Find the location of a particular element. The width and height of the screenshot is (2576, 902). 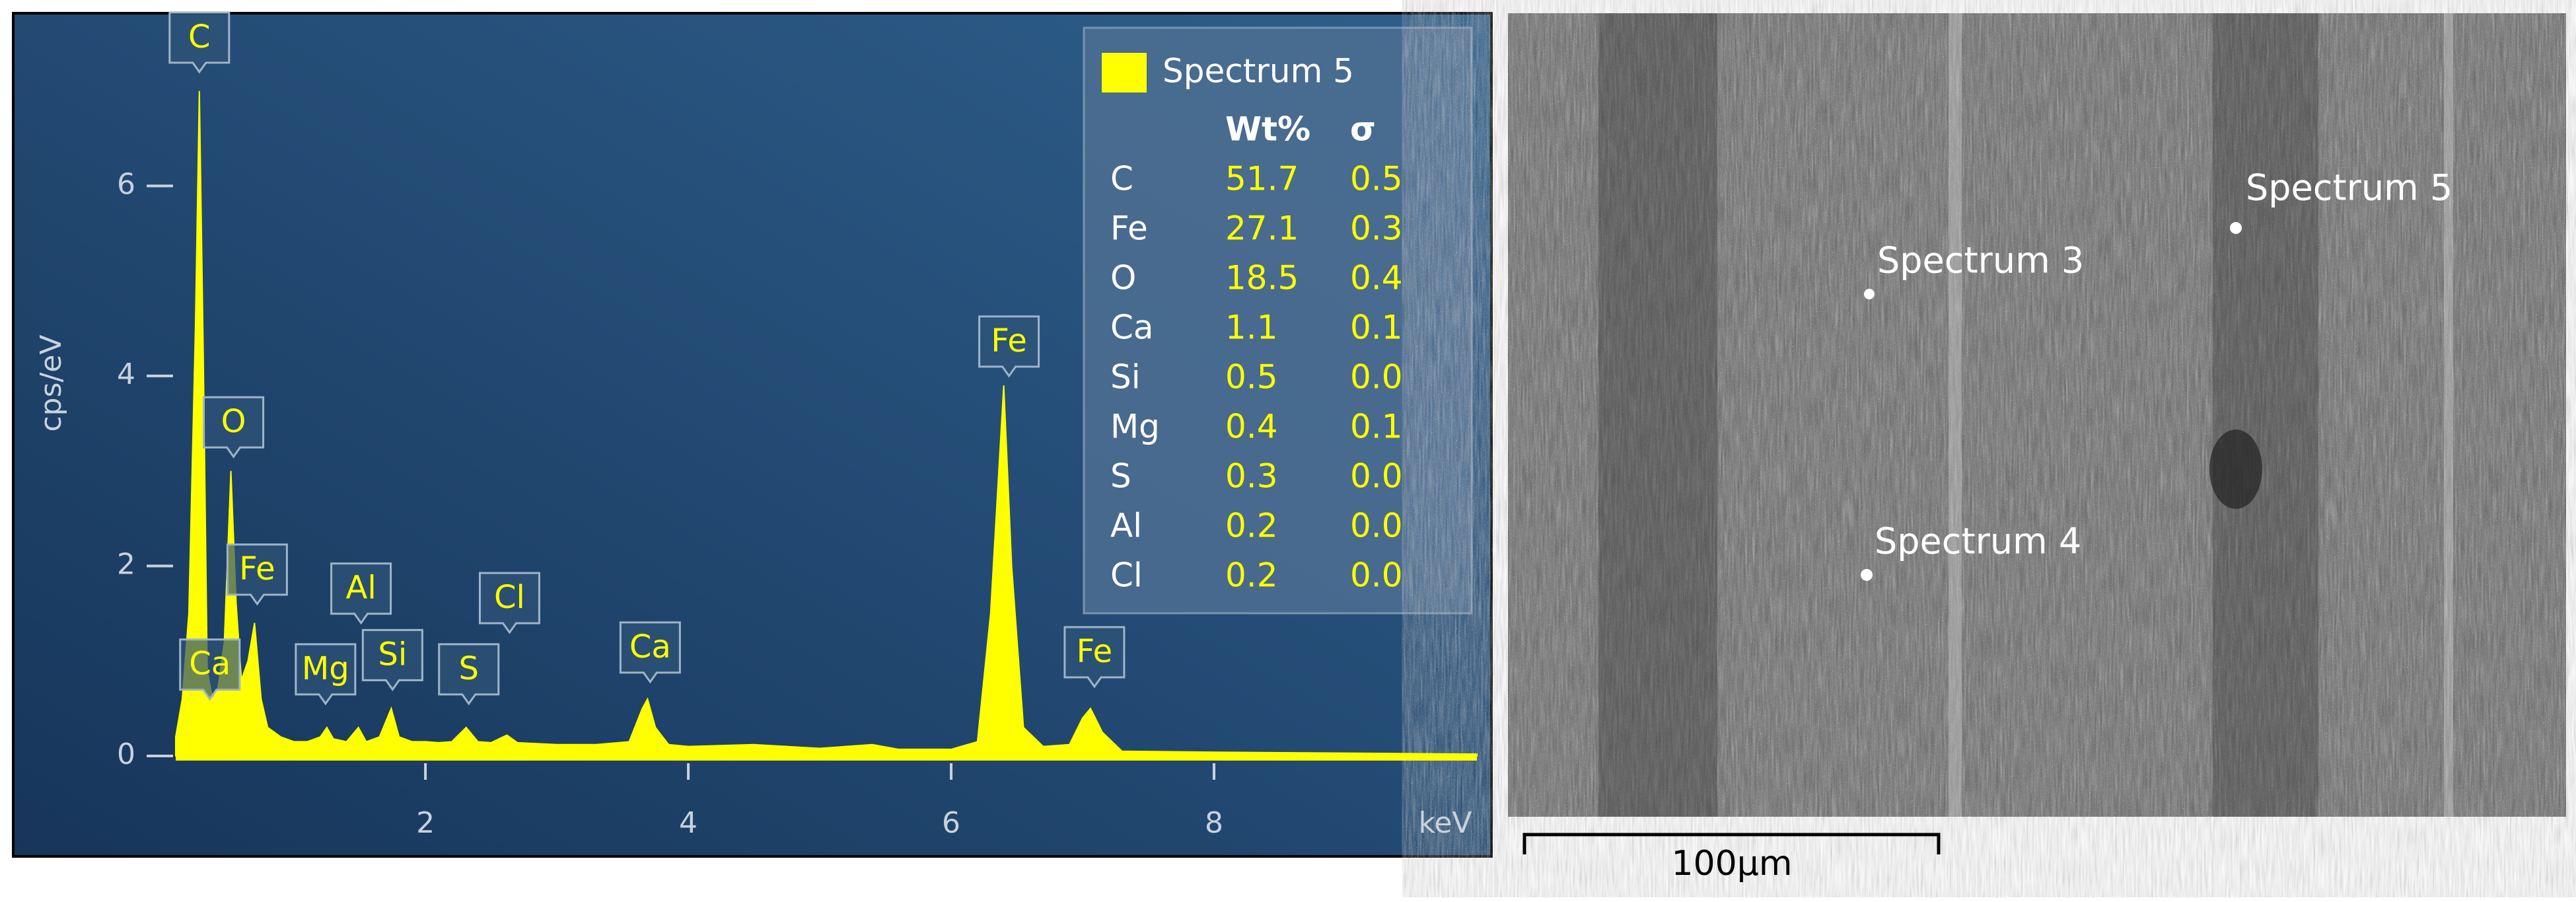

legend-box is located at coordinates (1278, 320).